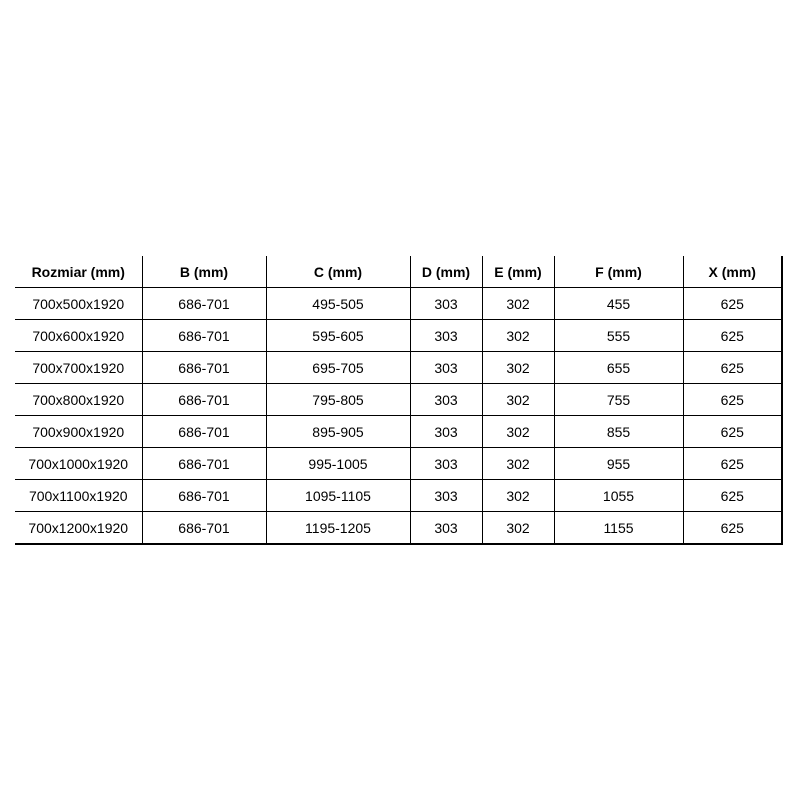  Describe the element at coordinates (618, 495) in the screenshot. I see `table-cell: 1055` at that location.